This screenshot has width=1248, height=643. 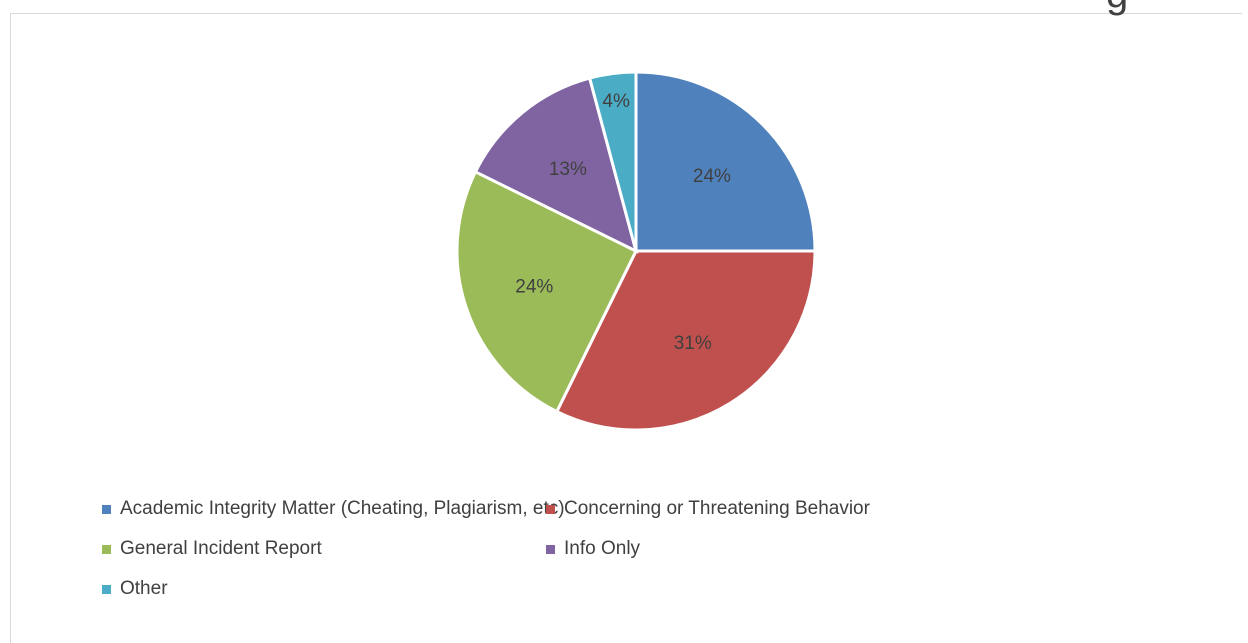 I want to click on legend-label-2: Concerning or Threatening Behavior, so click(x=717, y=508).